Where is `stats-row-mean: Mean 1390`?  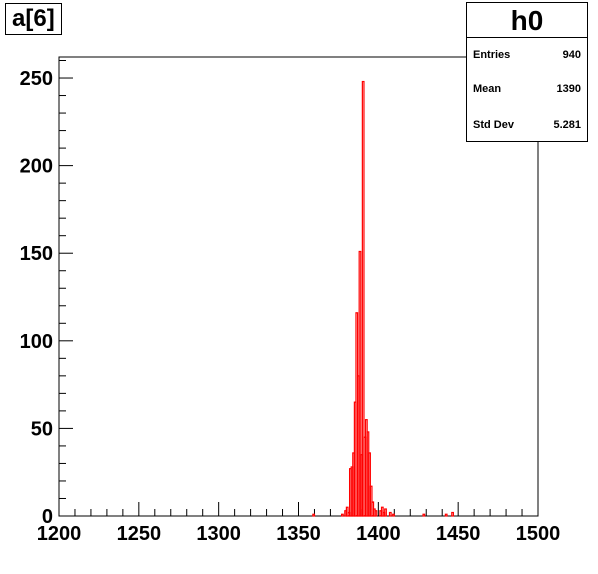 stats-row-mean: Mean 1390 is located at coordinates (527, 91).